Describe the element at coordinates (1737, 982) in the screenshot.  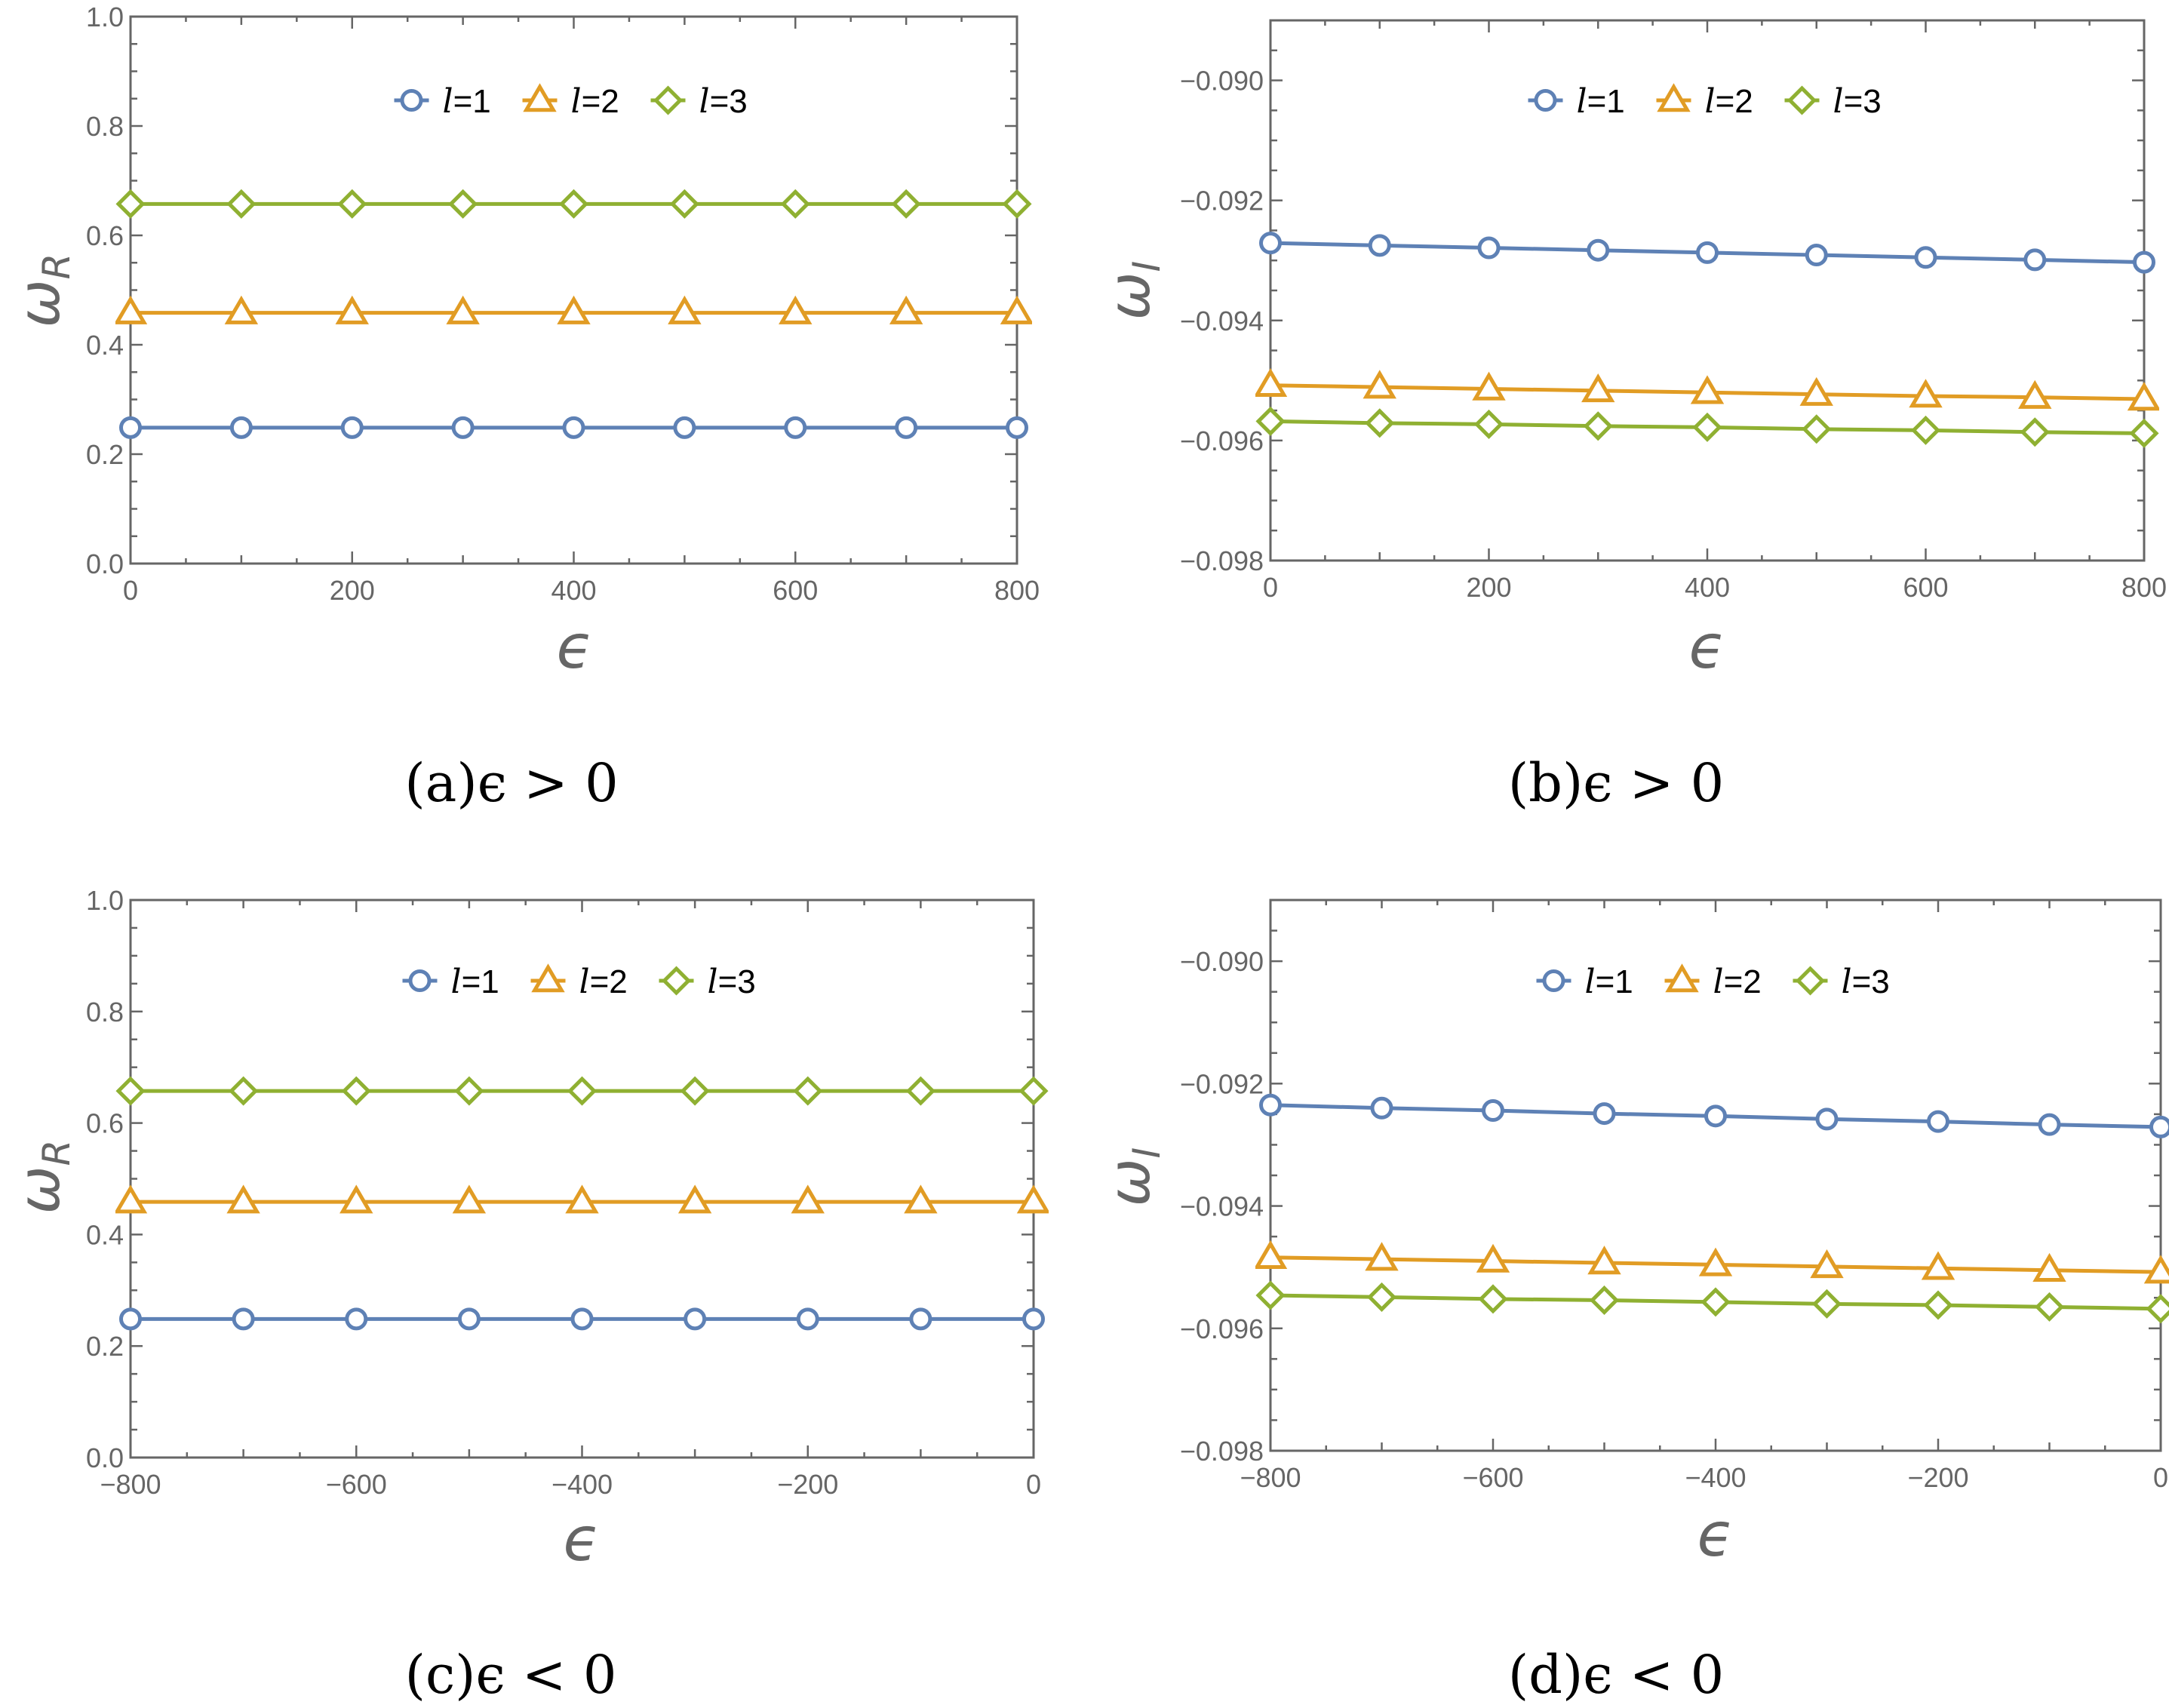
I see `legend-label: l=2` at that location.